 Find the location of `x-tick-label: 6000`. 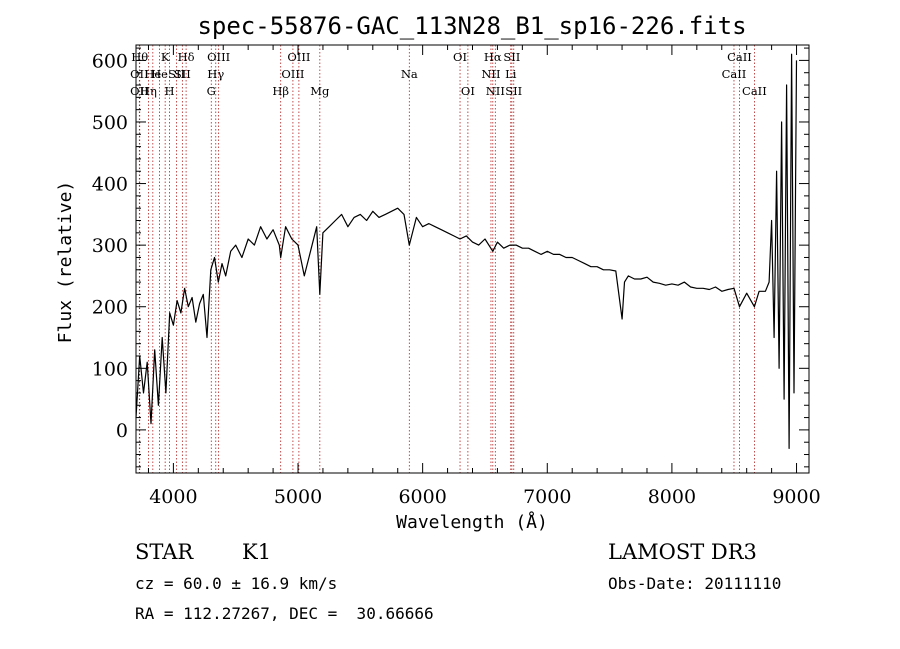

x-tick-label: 6000 is located at coordinates (422, 497).